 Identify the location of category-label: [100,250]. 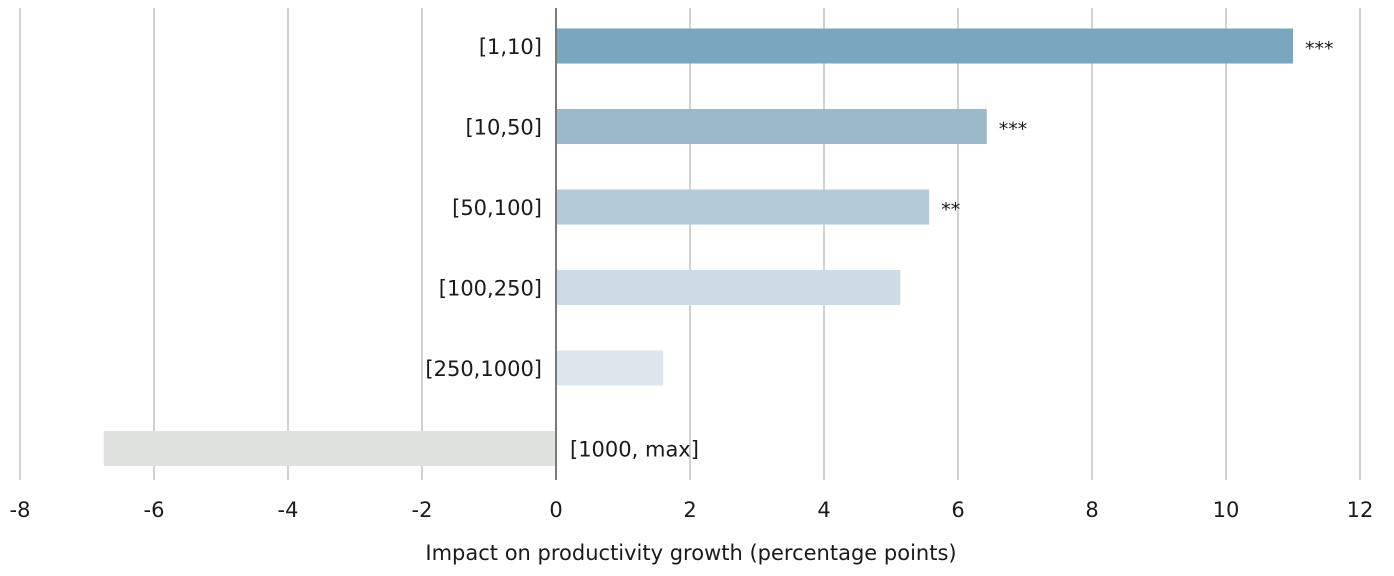
(490, 289).